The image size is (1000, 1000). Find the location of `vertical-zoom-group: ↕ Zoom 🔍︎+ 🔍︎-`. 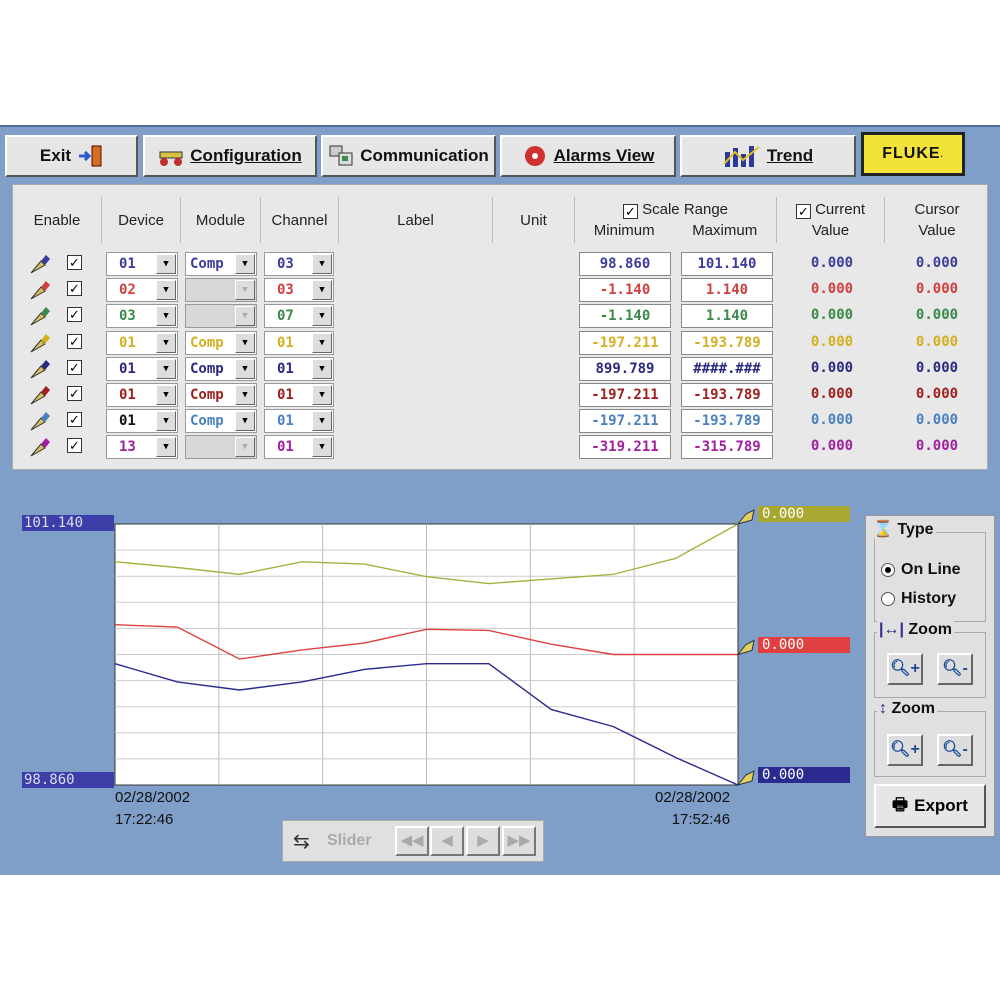

vertical-zoom-group: ↕ Zoom 🔍︎+ 🔍︎- is located at coordinates (930, 738).